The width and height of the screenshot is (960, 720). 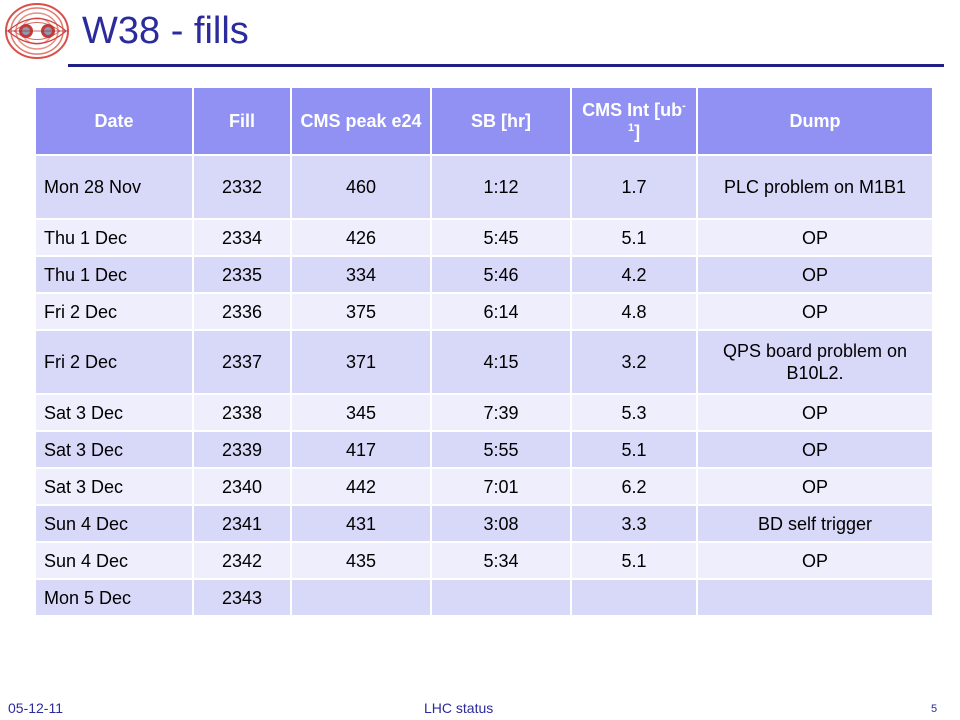 What do you see at coordinates (361, 187) in the screenshot?
I see `cell-peak: 460` at bounding box center [361, 187].